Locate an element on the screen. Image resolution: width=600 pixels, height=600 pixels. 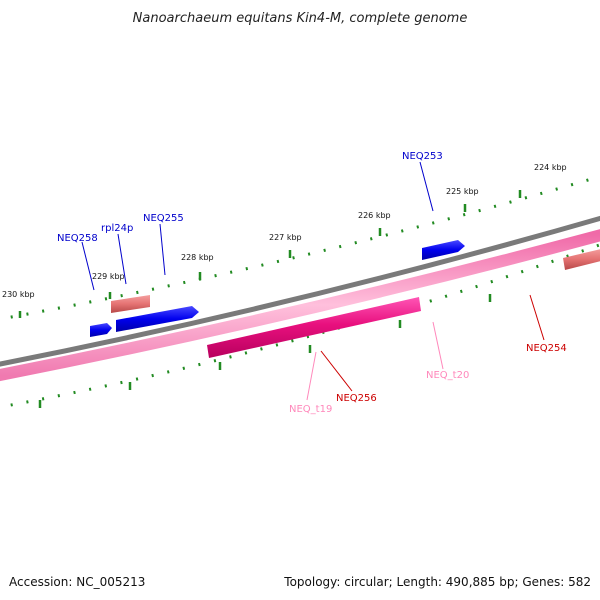
gene-neq254-box is located at coordinates (581, 259).